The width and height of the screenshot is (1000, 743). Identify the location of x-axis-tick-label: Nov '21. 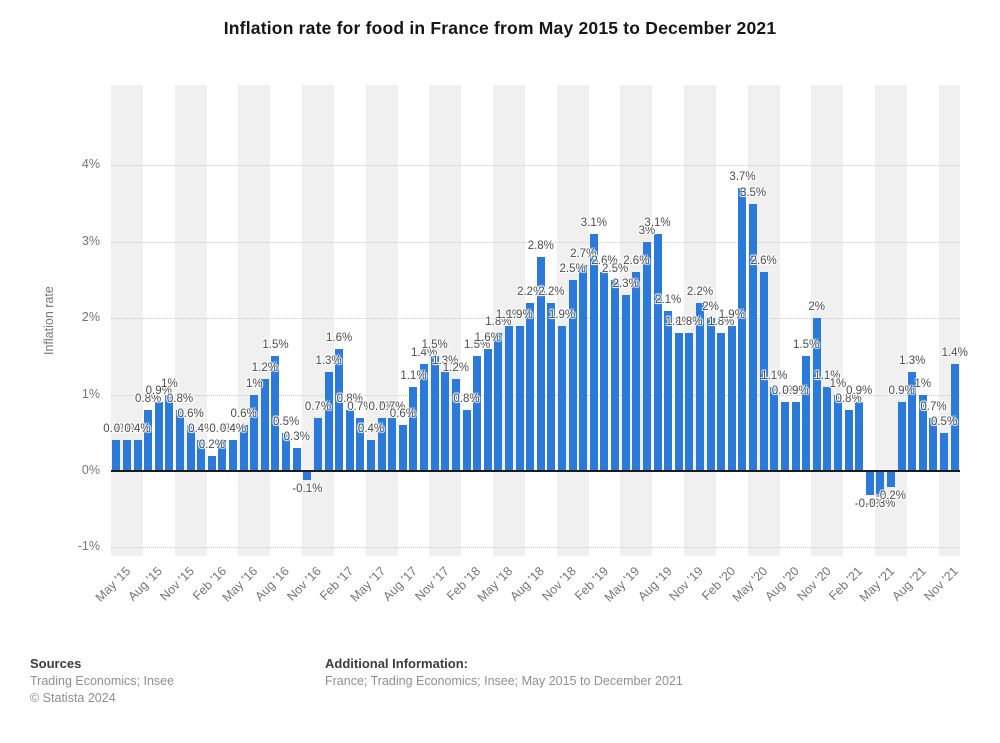
(941, 584).